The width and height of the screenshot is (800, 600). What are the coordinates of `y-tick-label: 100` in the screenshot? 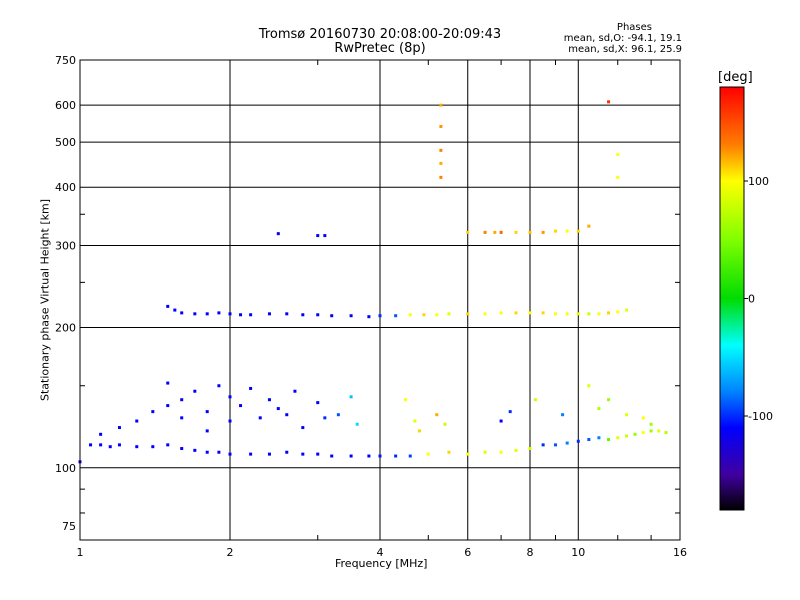 It's located at (65, 468).